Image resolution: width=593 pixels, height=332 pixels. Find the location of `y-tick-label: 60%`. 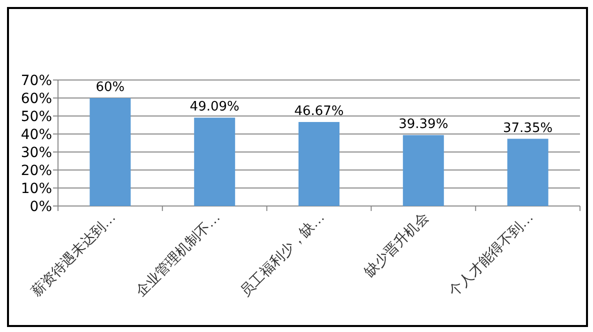

y-tick-label: 60% is located at coordinates (36, 99).